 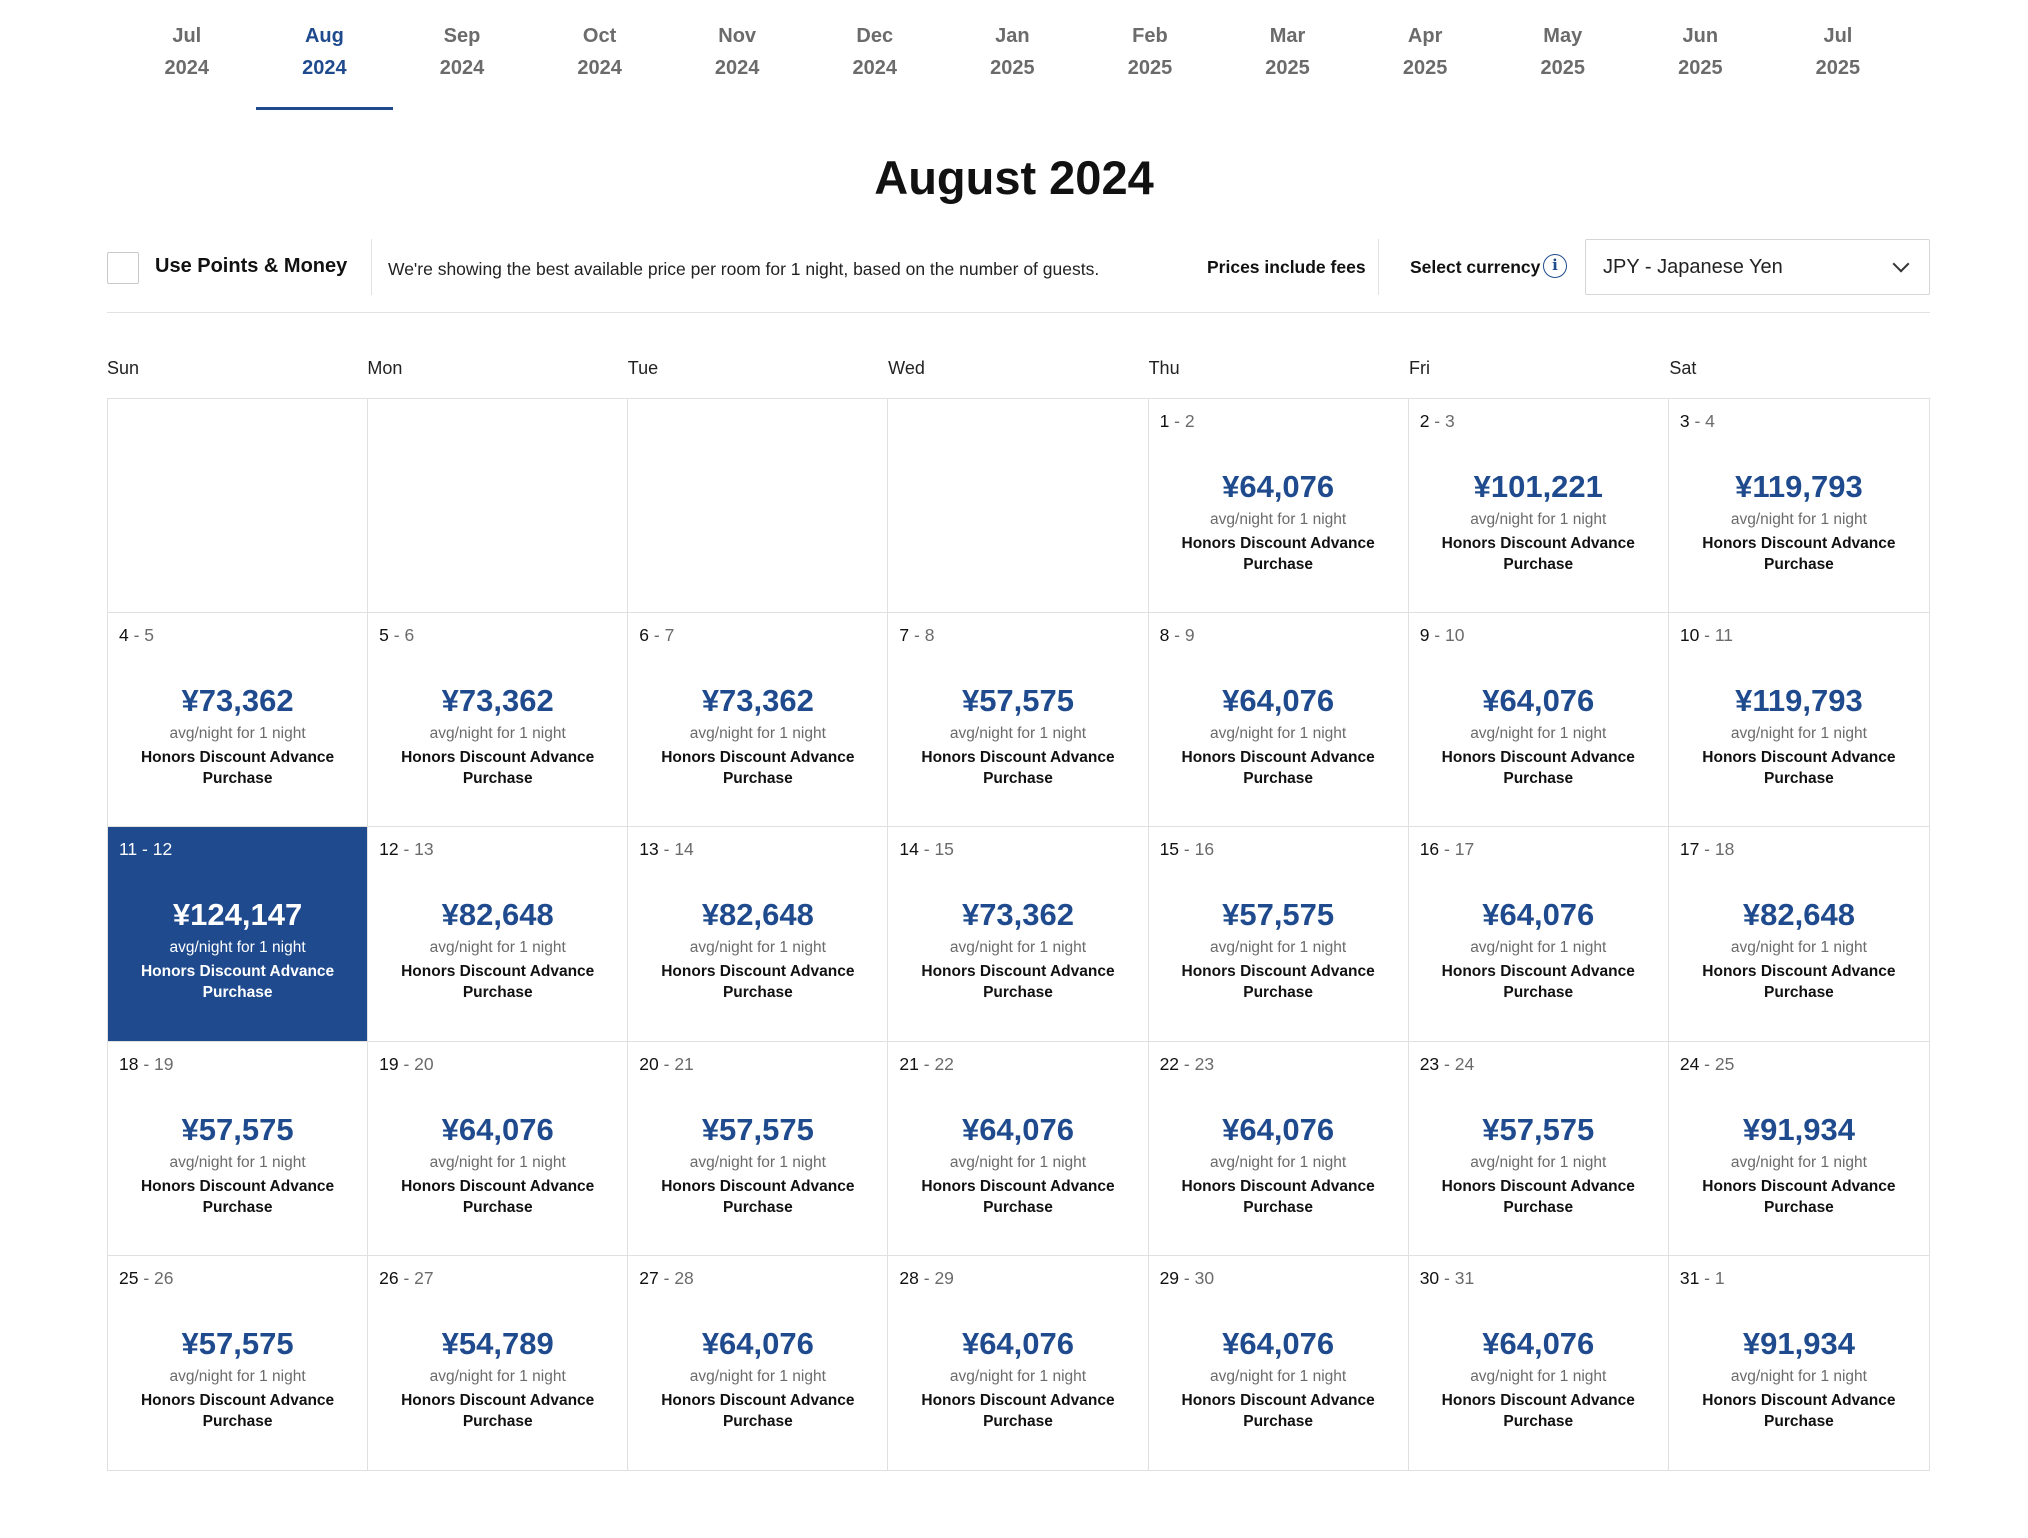 What do you see at coordinates (737, 63) in the screenshot?
I see `month-tab: Nov 2024` at bounding box center [737, 63].